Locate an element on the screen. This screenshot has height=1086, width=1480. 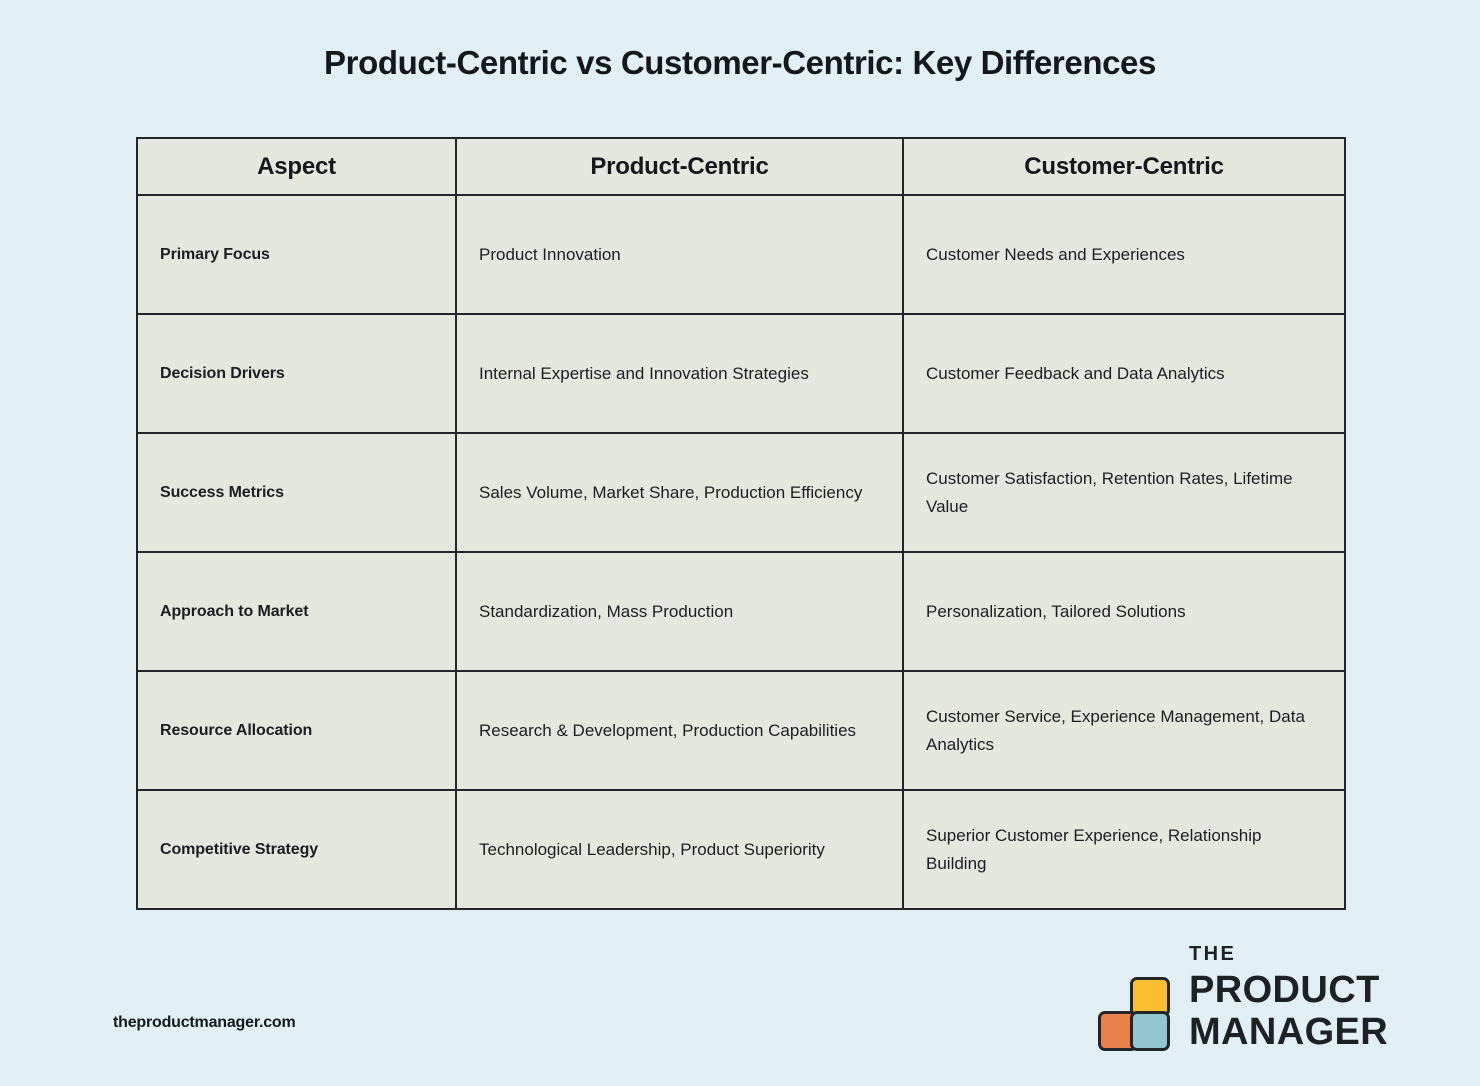
logo-square-blue-icon is located at coordinates (1150, 1031).